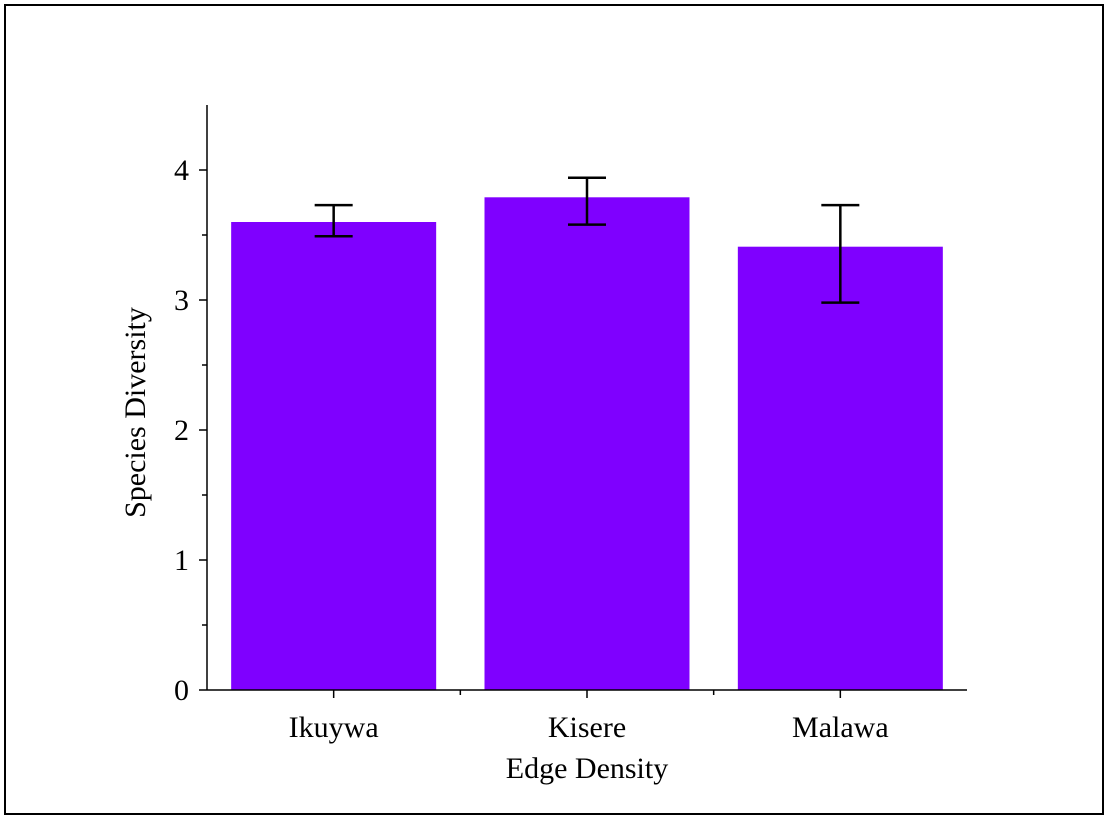 This screenshot has width=1112, height=823. I want to click on y-axis-label: Species Diversity, so click(135, 412).